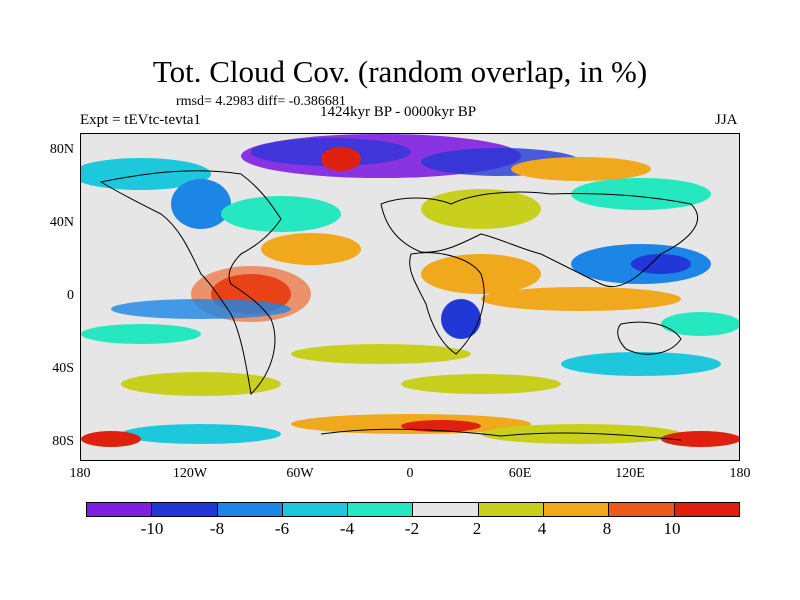  What do you see at coordinates (261, 101) in the screenshot?
I see `stats-text: rmsd= 4.2983 diff= -0.386681` at bounding box center [261, 101].